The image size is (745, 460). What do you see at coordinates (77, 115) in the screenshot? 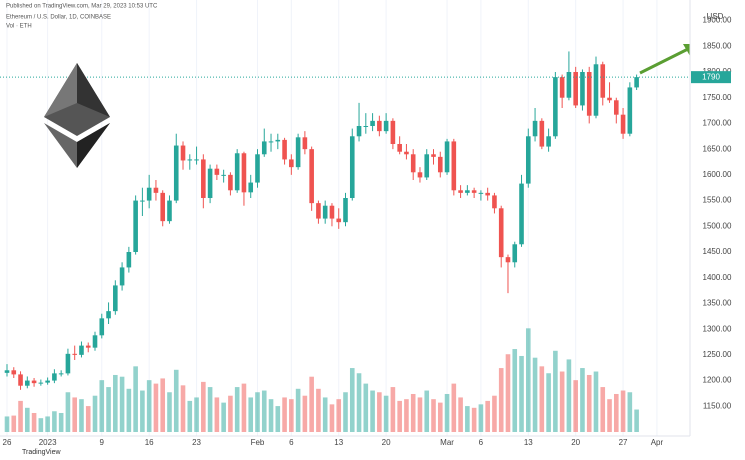
I see `eth-logo` at bounding box center [77, 115].